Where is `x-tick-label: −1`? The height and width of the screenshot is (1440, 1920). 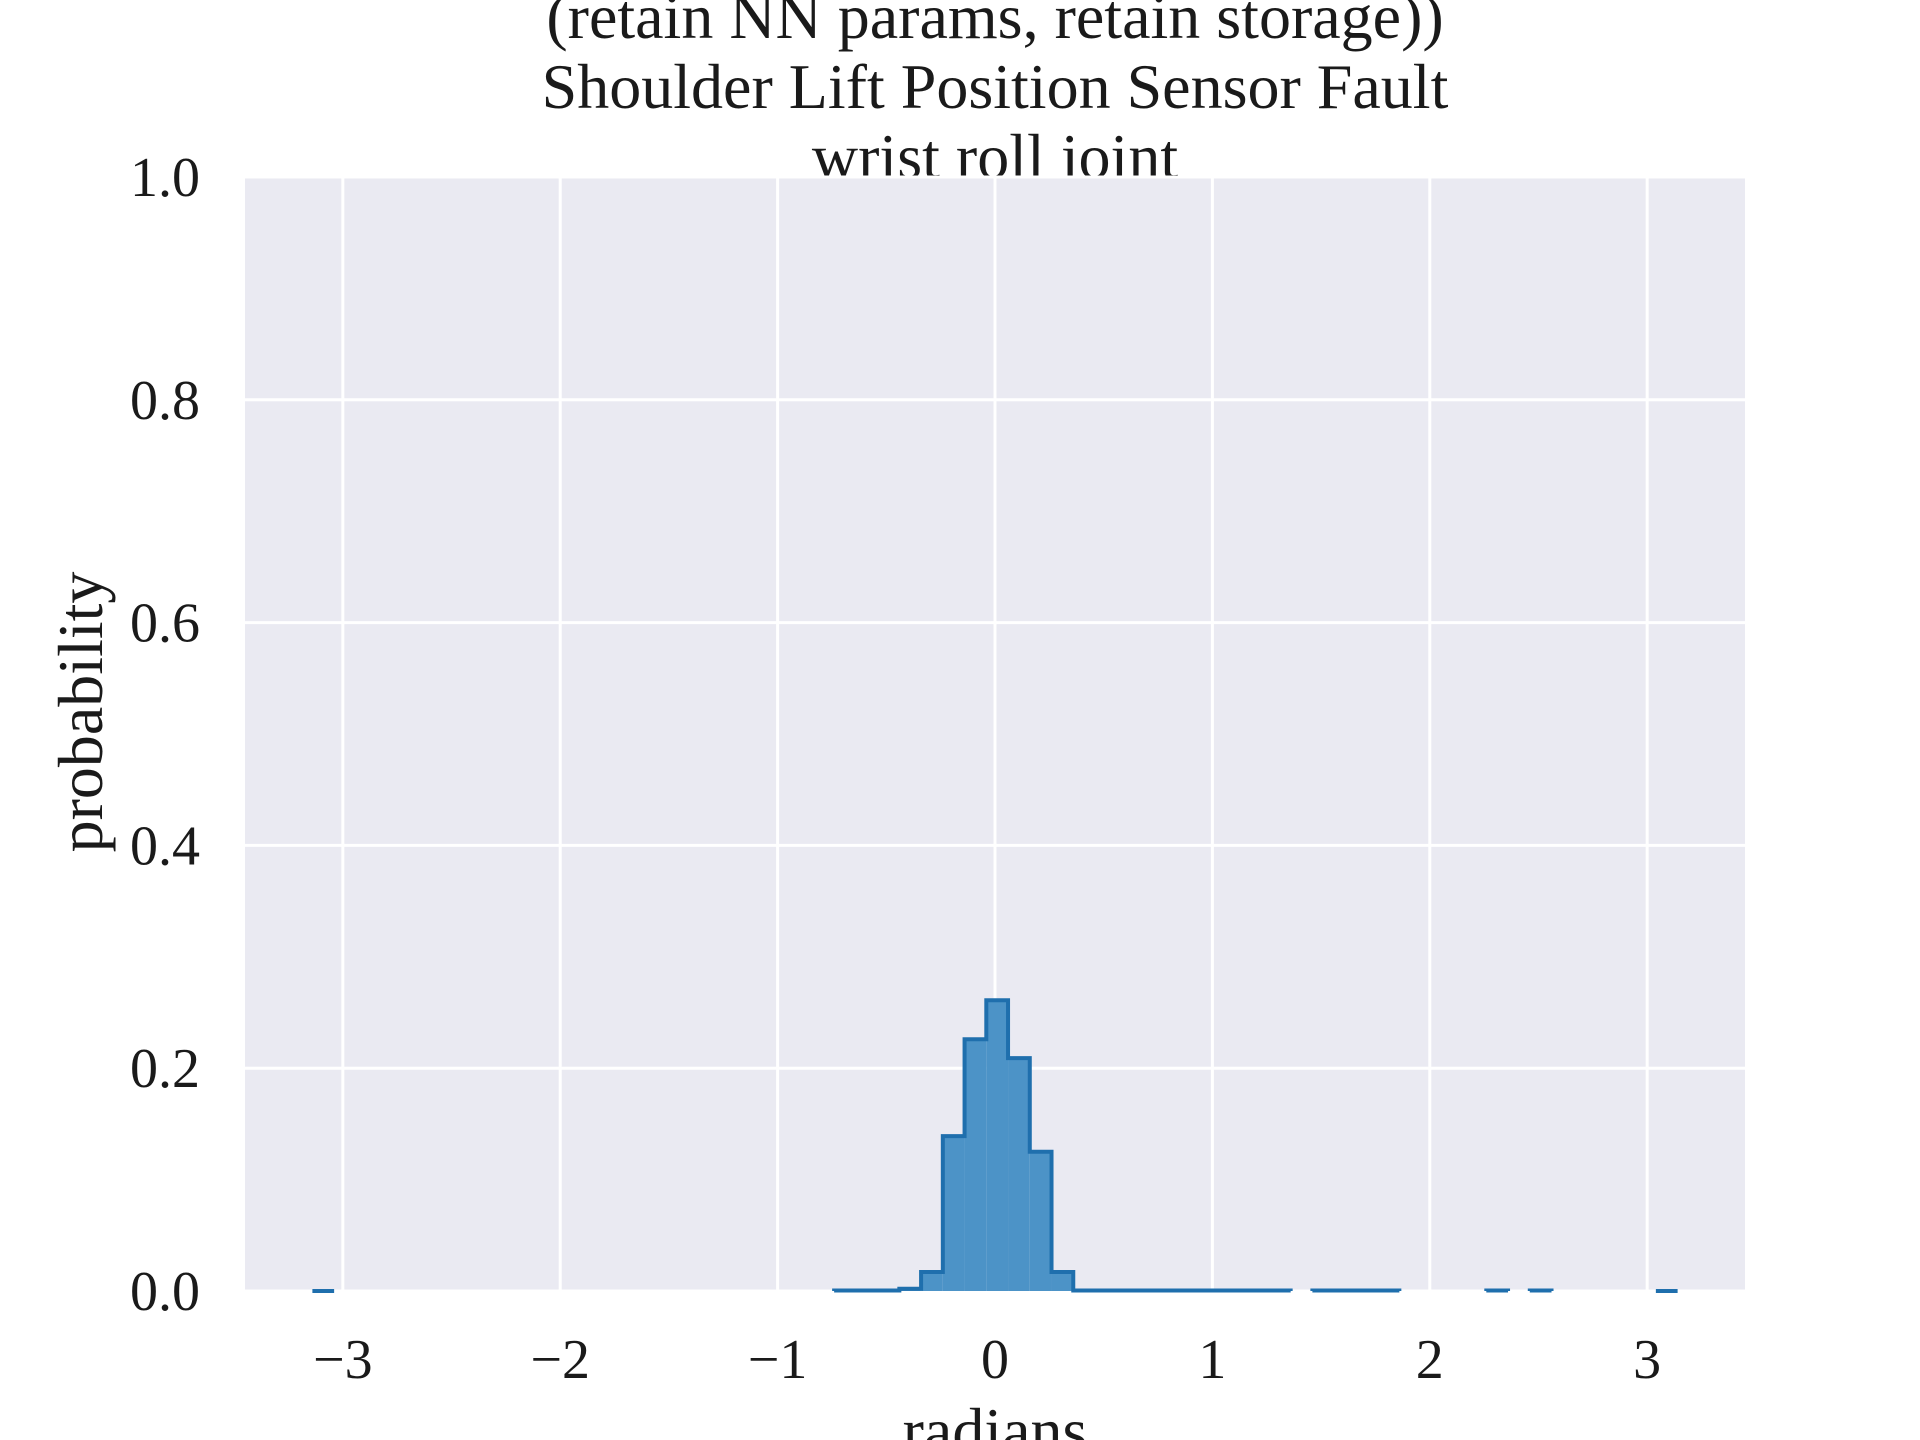 x-tick-label: −1 is located at coordinates (778, 1360).